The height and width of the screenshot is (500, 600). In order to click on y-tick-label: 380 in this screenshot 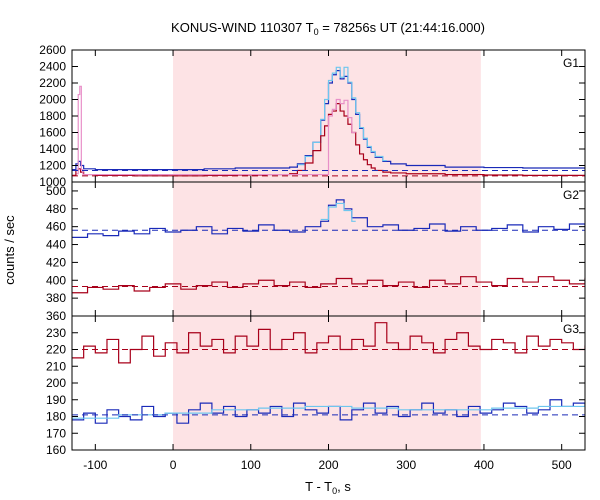, I will do `click(56, 298)`.